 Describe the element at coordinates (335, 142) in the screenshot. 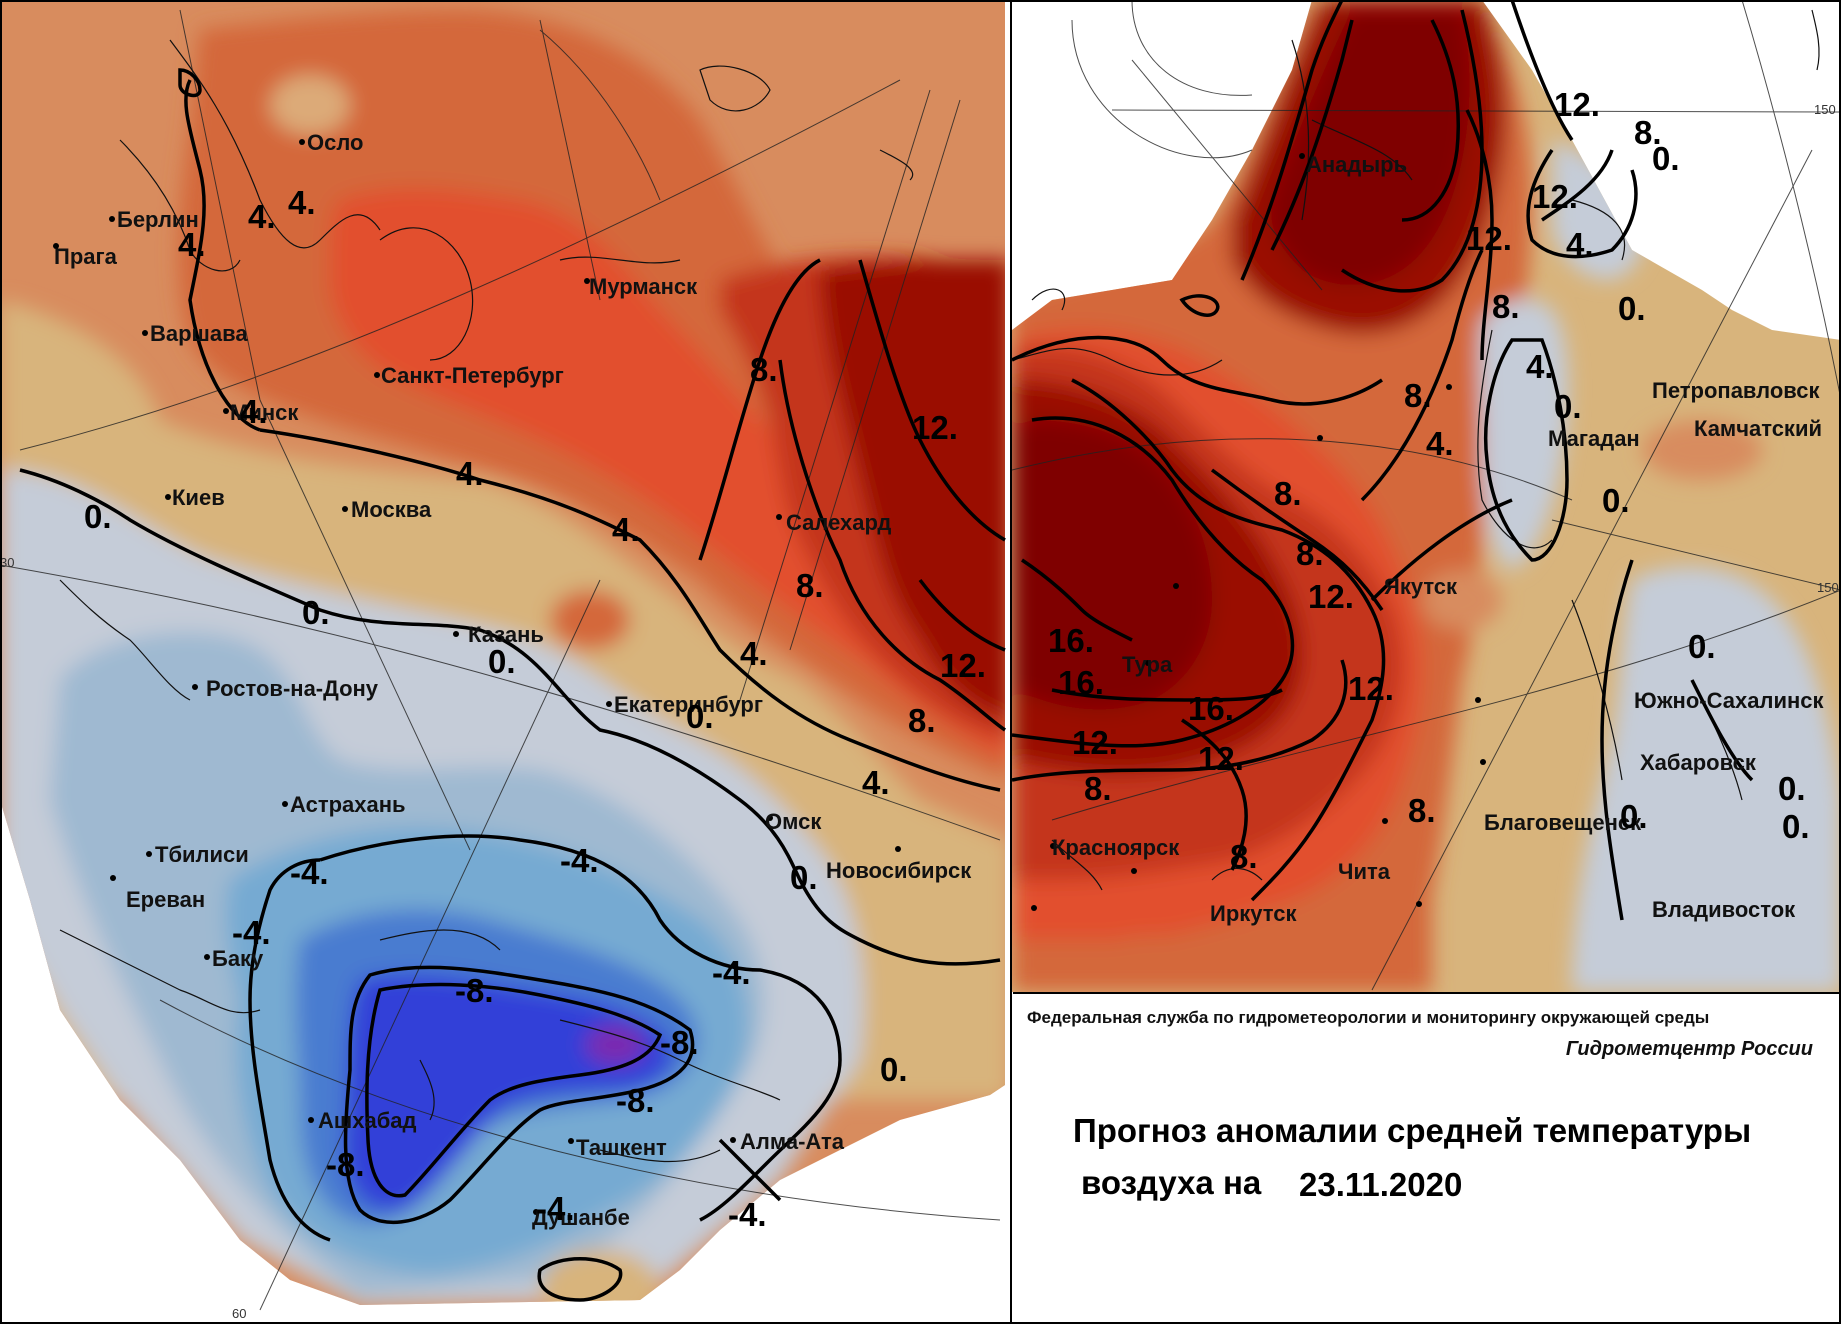

I see `city-oslo: Осло` at that location.